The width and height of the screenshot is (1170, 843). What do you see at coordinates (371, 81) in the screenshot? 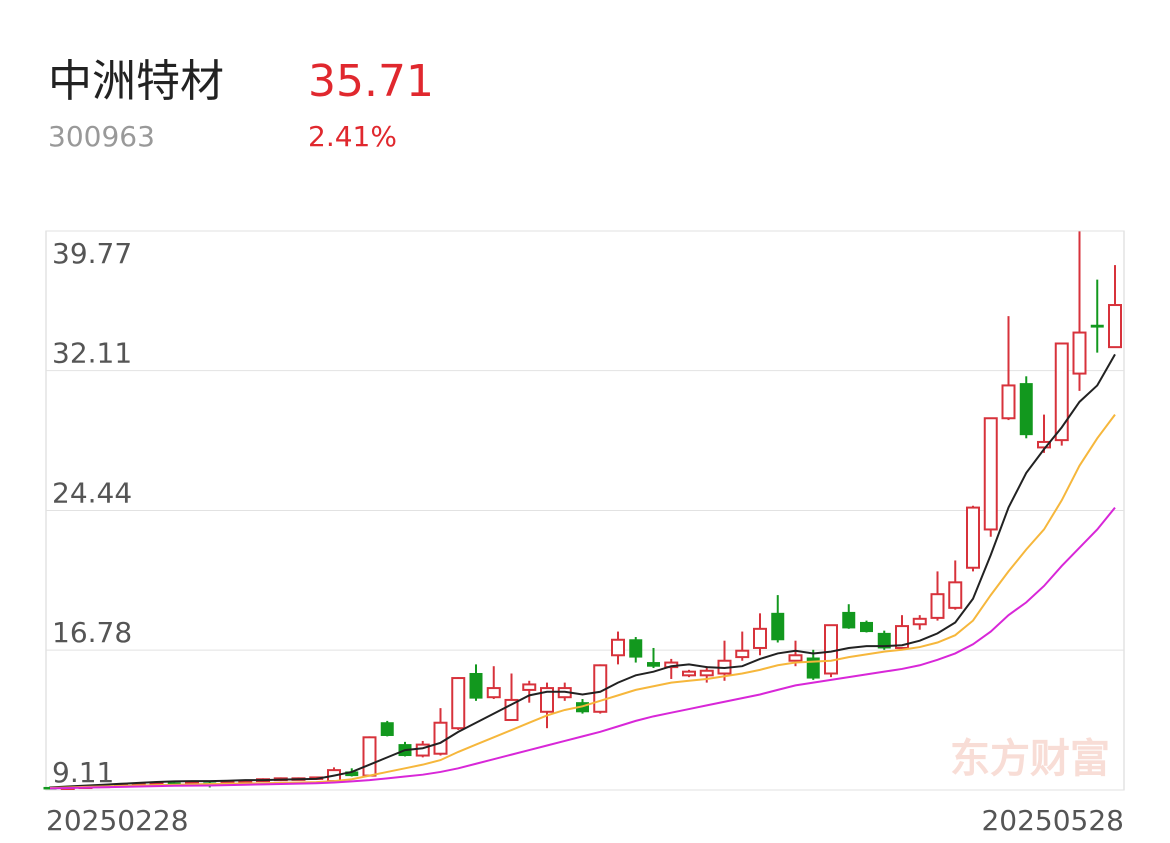
I see `stock-price: 35.71` at bounding box center [371, 81].